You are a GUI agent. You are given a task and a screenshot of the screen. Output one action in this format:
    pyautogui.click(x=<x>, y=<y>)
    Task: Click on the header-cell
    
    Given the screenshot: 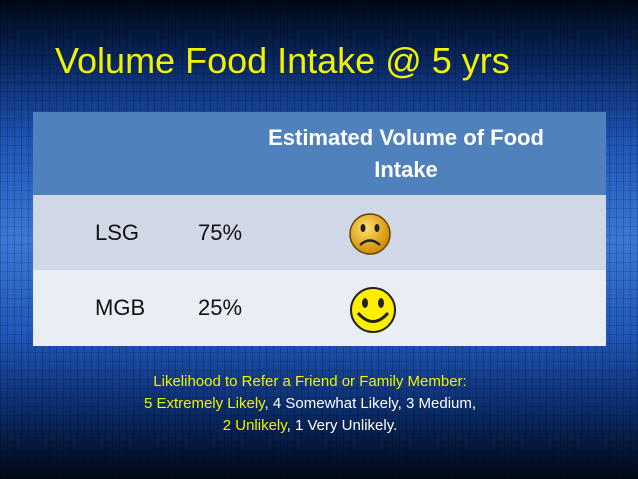 What is the action you would take?
    pyautogui.click(x=114, y=153)
    